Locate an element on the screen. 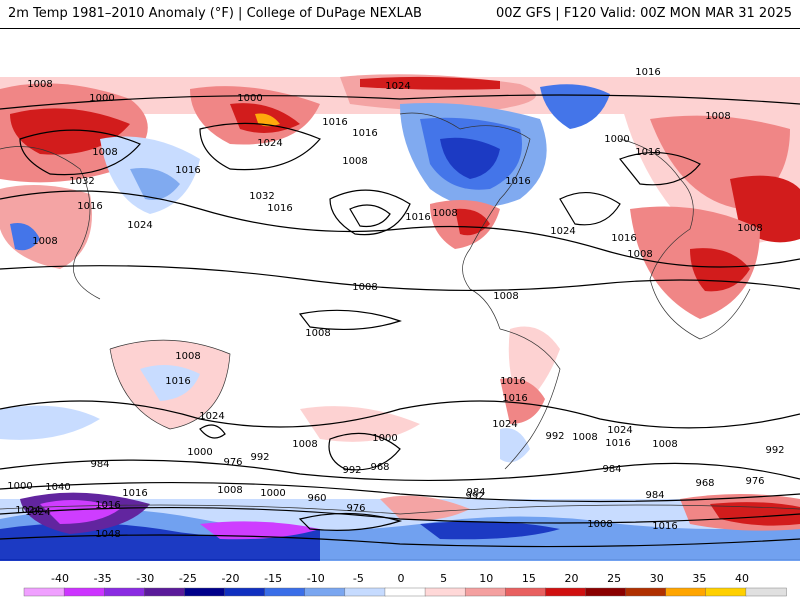 This screenshot has height=600, width=800. legend-tick-label: -30 is located at coordinates (145, 578).